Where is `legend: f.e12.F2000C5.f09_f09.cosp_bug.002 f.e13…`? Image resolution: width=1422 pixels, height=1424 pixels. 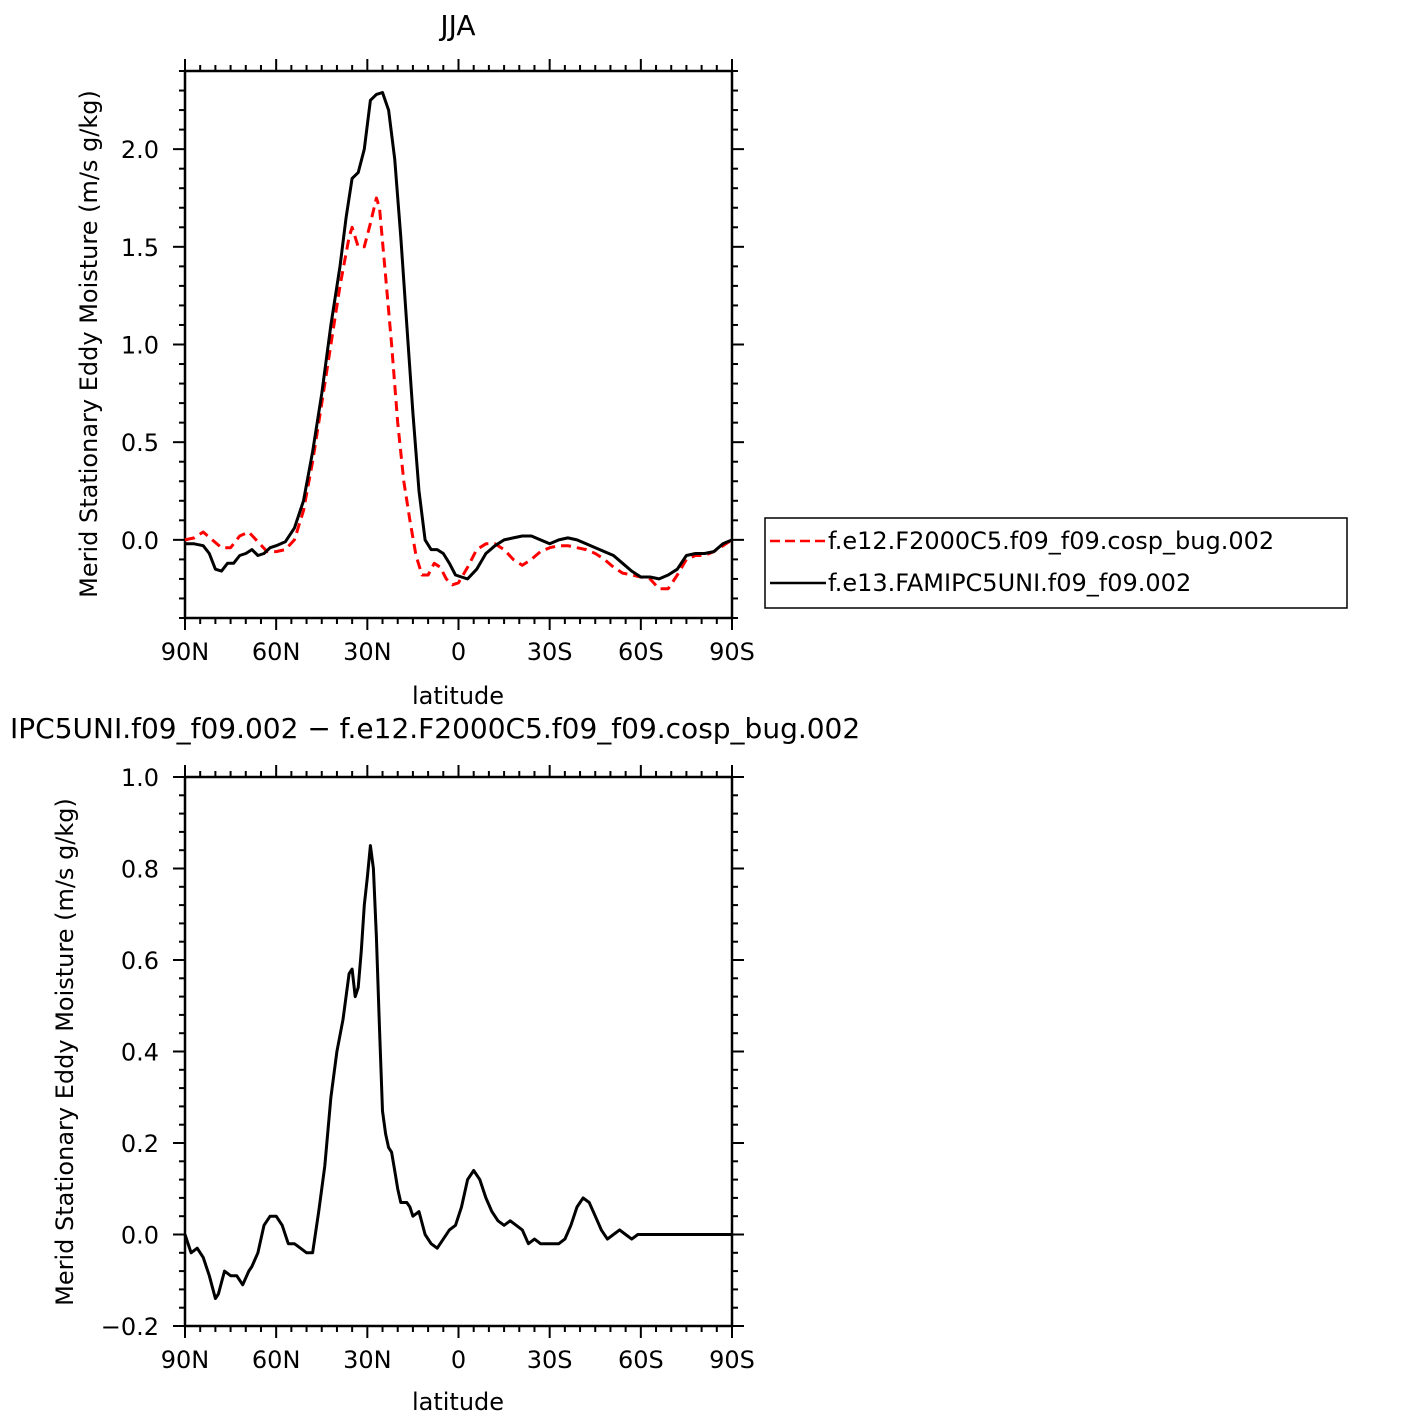
legend: f.e12.F2000C5.f09_f09.cosp_bug.002 f.e13… is located at coordinates (1056, 563).